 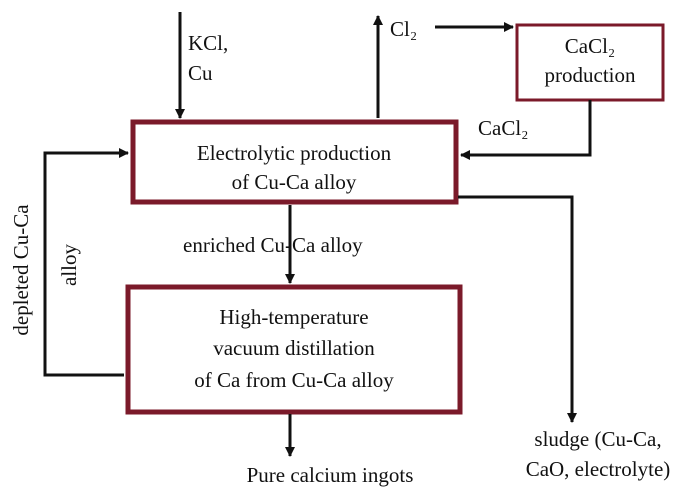 What do you see at coordinates (598, 469) in the screenshot?
I see `edge-label: CaO, electrolyte)` at bounding box center [598, 469].